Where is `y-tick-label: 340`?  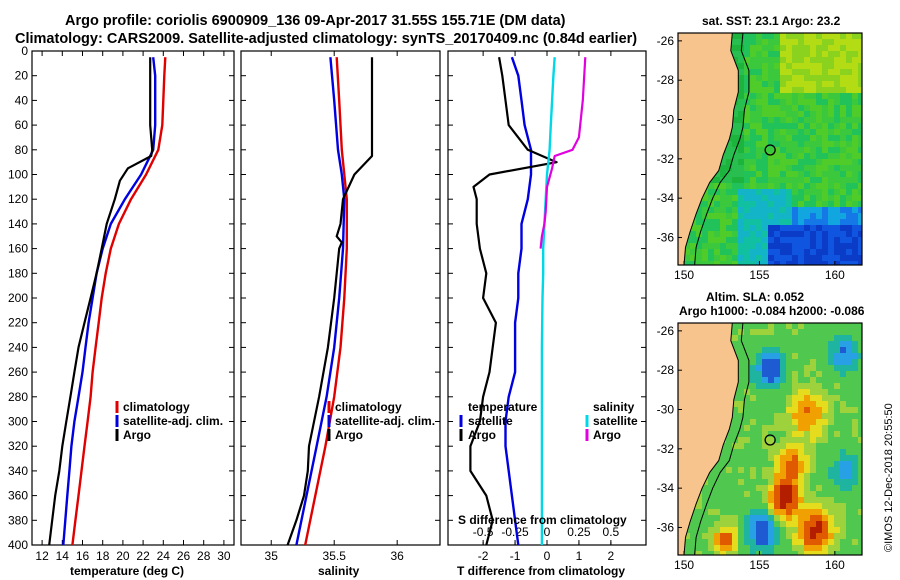
y-tick-label: 340 is located at coordinates (18, 471).